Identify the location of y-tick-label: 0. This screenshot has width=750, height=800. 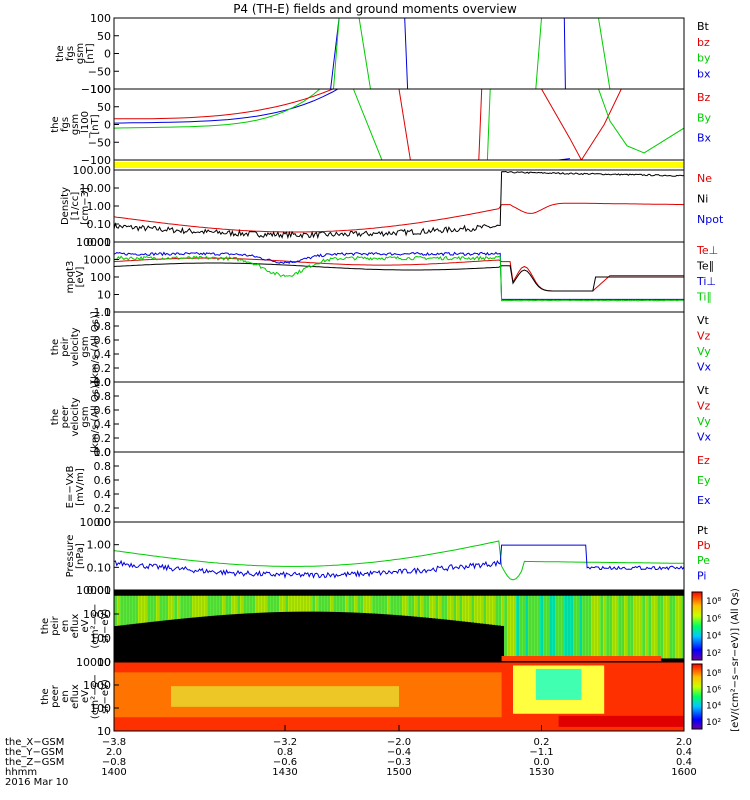
(107, 54).